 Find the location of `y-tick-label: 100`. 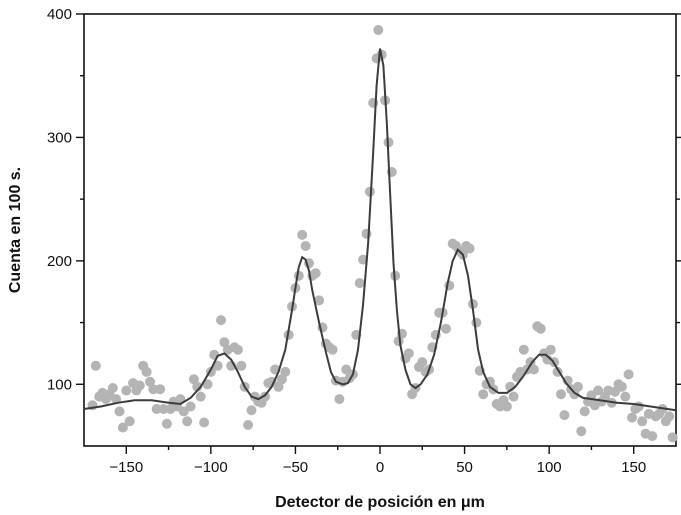

y-tick-label: 100 is located at coordinates (59, 384).